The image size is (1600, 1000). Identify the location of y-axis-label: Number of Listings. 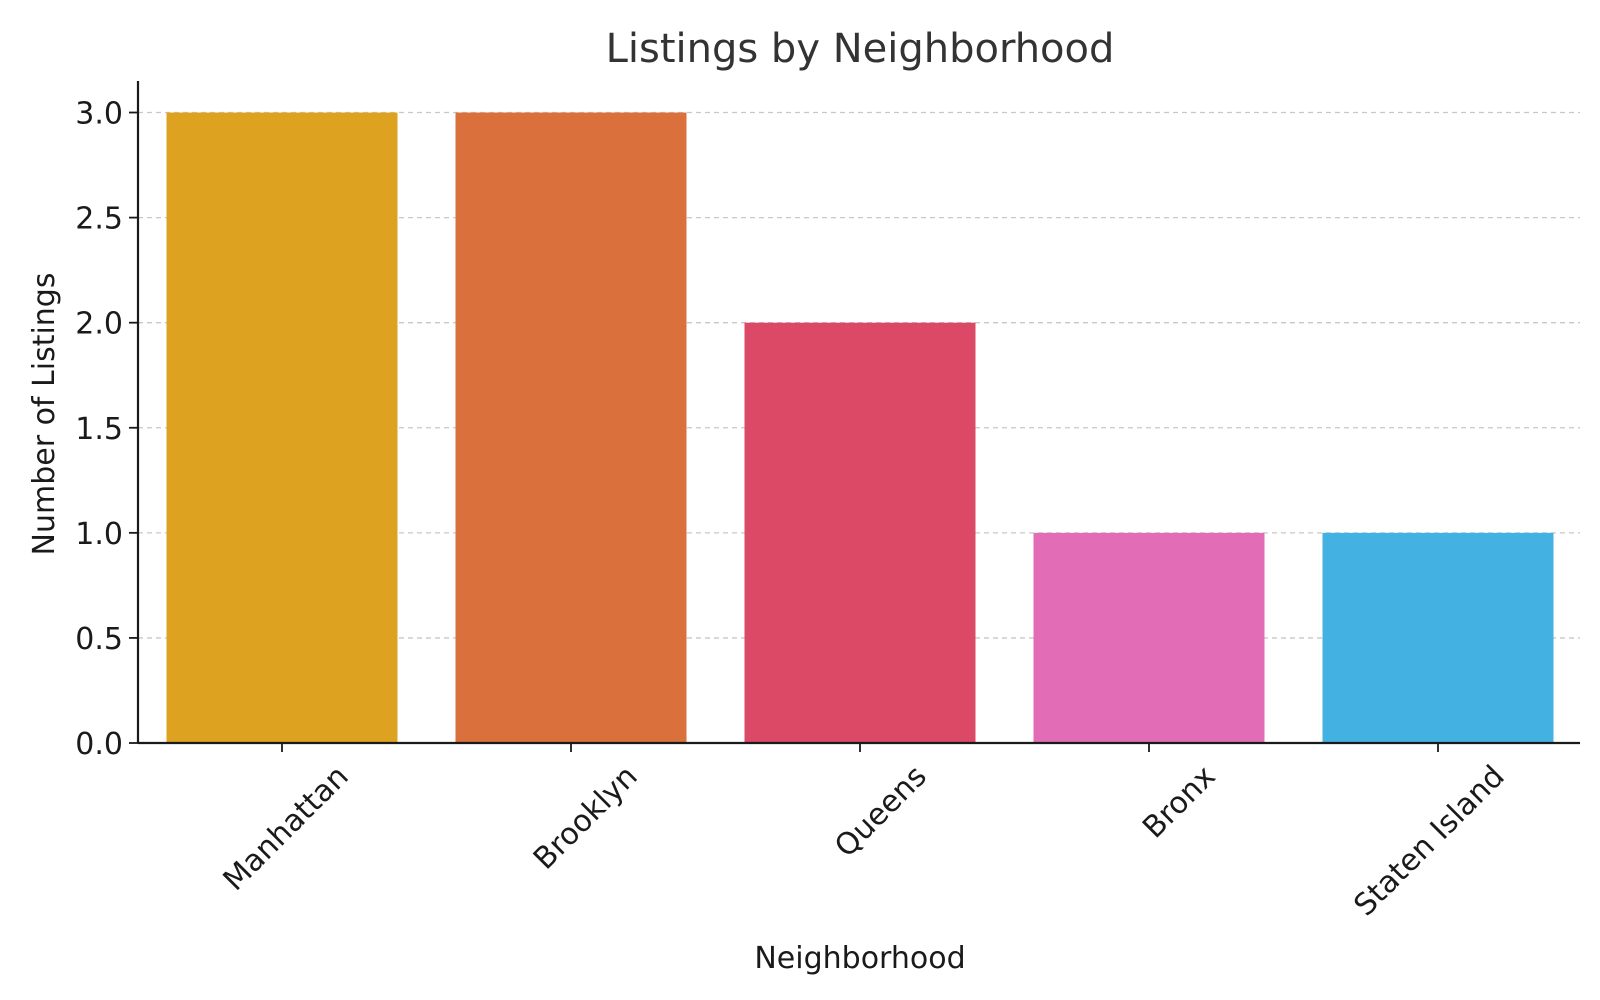
(44, 414).